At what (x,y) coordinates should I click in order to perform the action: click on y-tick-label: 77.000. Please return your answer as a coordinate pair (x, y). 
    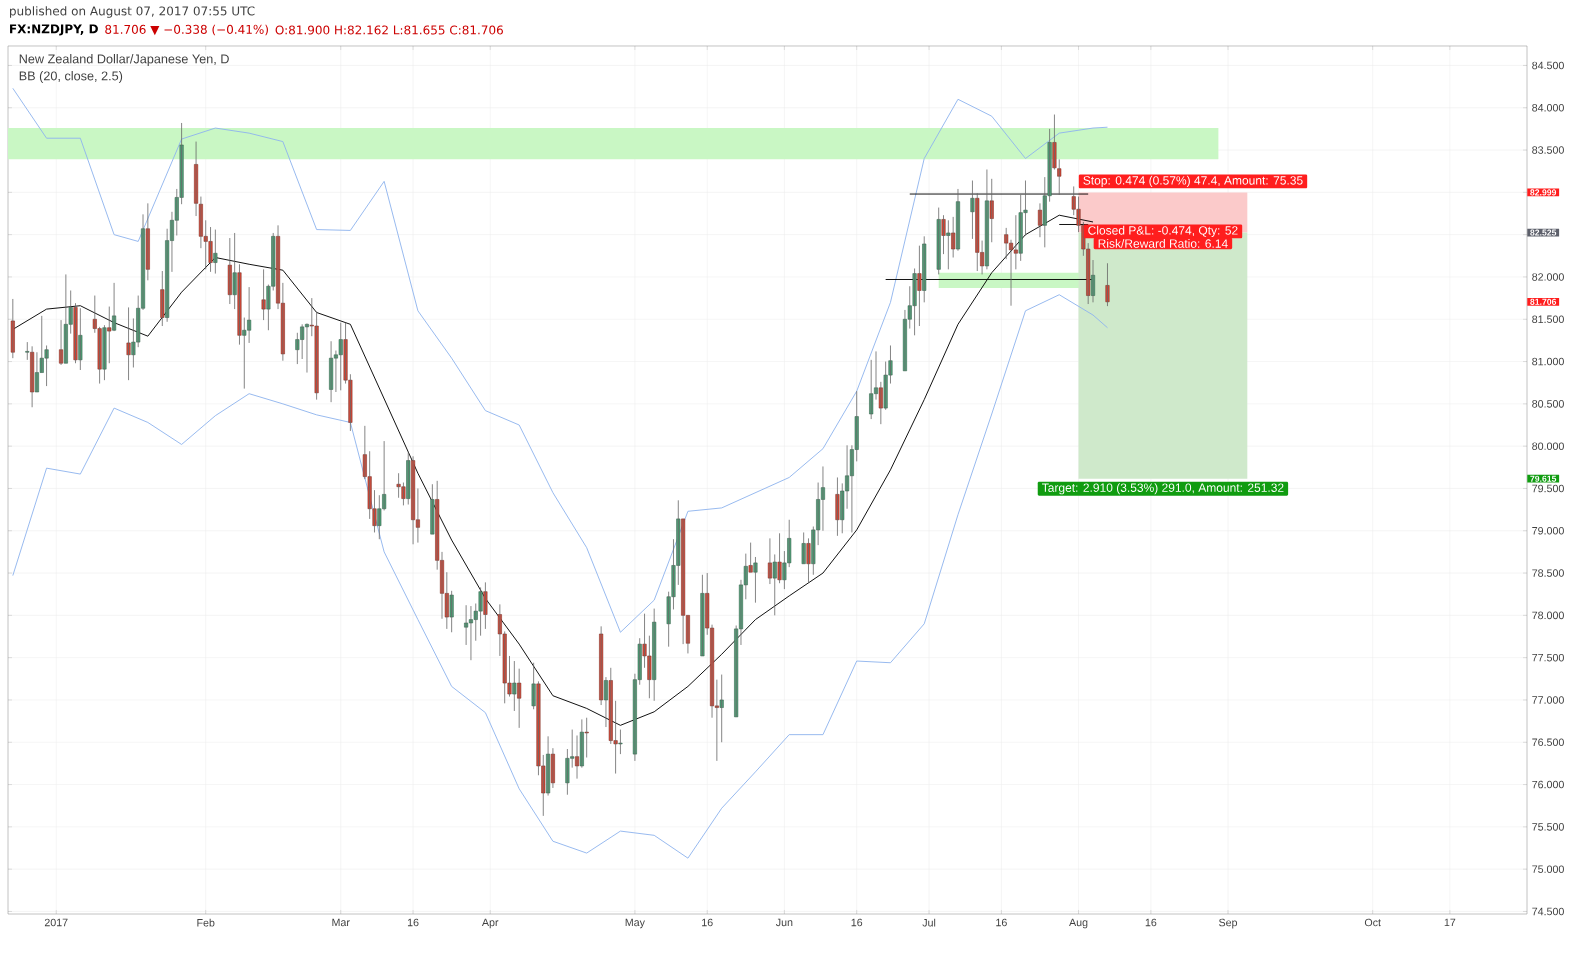
    Looking at the image, I should click on (1548, 700).